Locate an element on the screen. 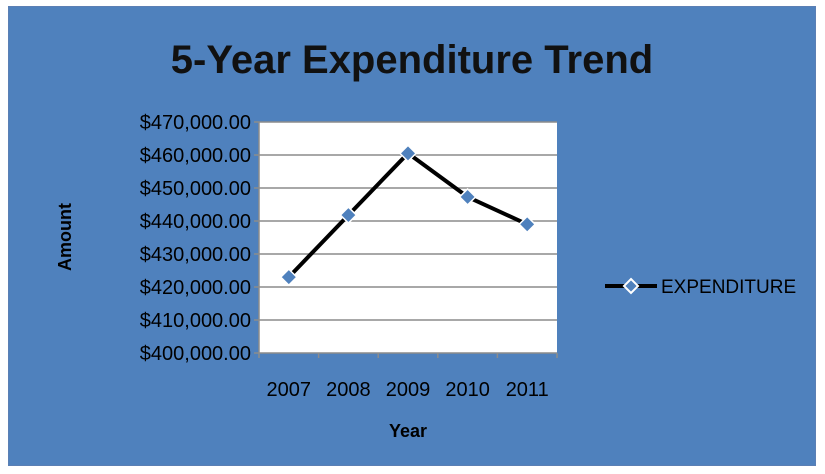  x-tick-label: 2009 is located at coordinates (408, 390).